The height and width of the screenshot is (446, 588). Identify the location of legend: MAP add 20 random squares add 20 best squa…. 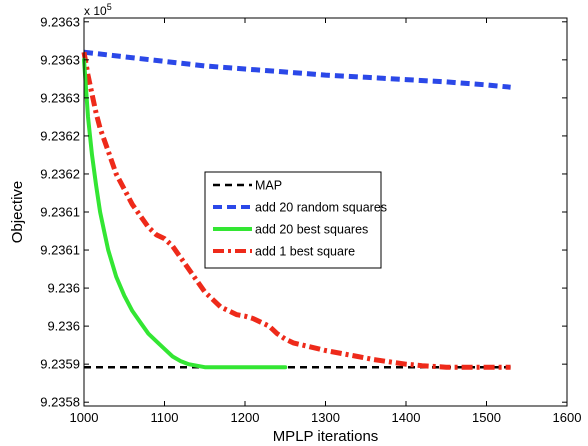
(295, 220).